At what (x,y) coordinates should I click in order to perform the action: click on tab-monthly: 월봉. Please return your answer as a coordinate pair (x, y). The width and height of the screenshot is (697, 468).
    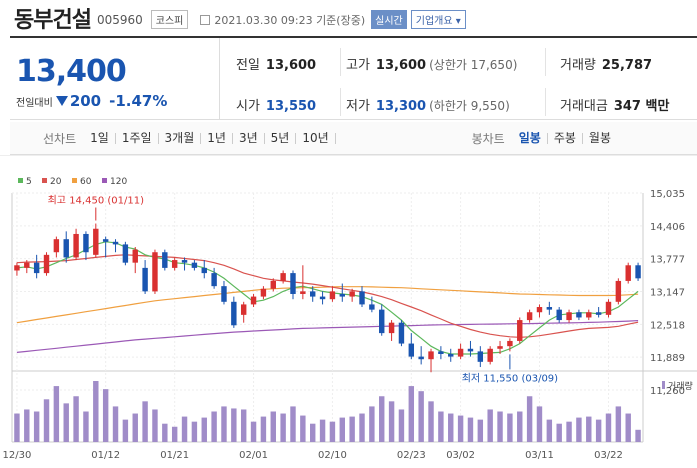
    Looking at the image, I should click on (599, 138).